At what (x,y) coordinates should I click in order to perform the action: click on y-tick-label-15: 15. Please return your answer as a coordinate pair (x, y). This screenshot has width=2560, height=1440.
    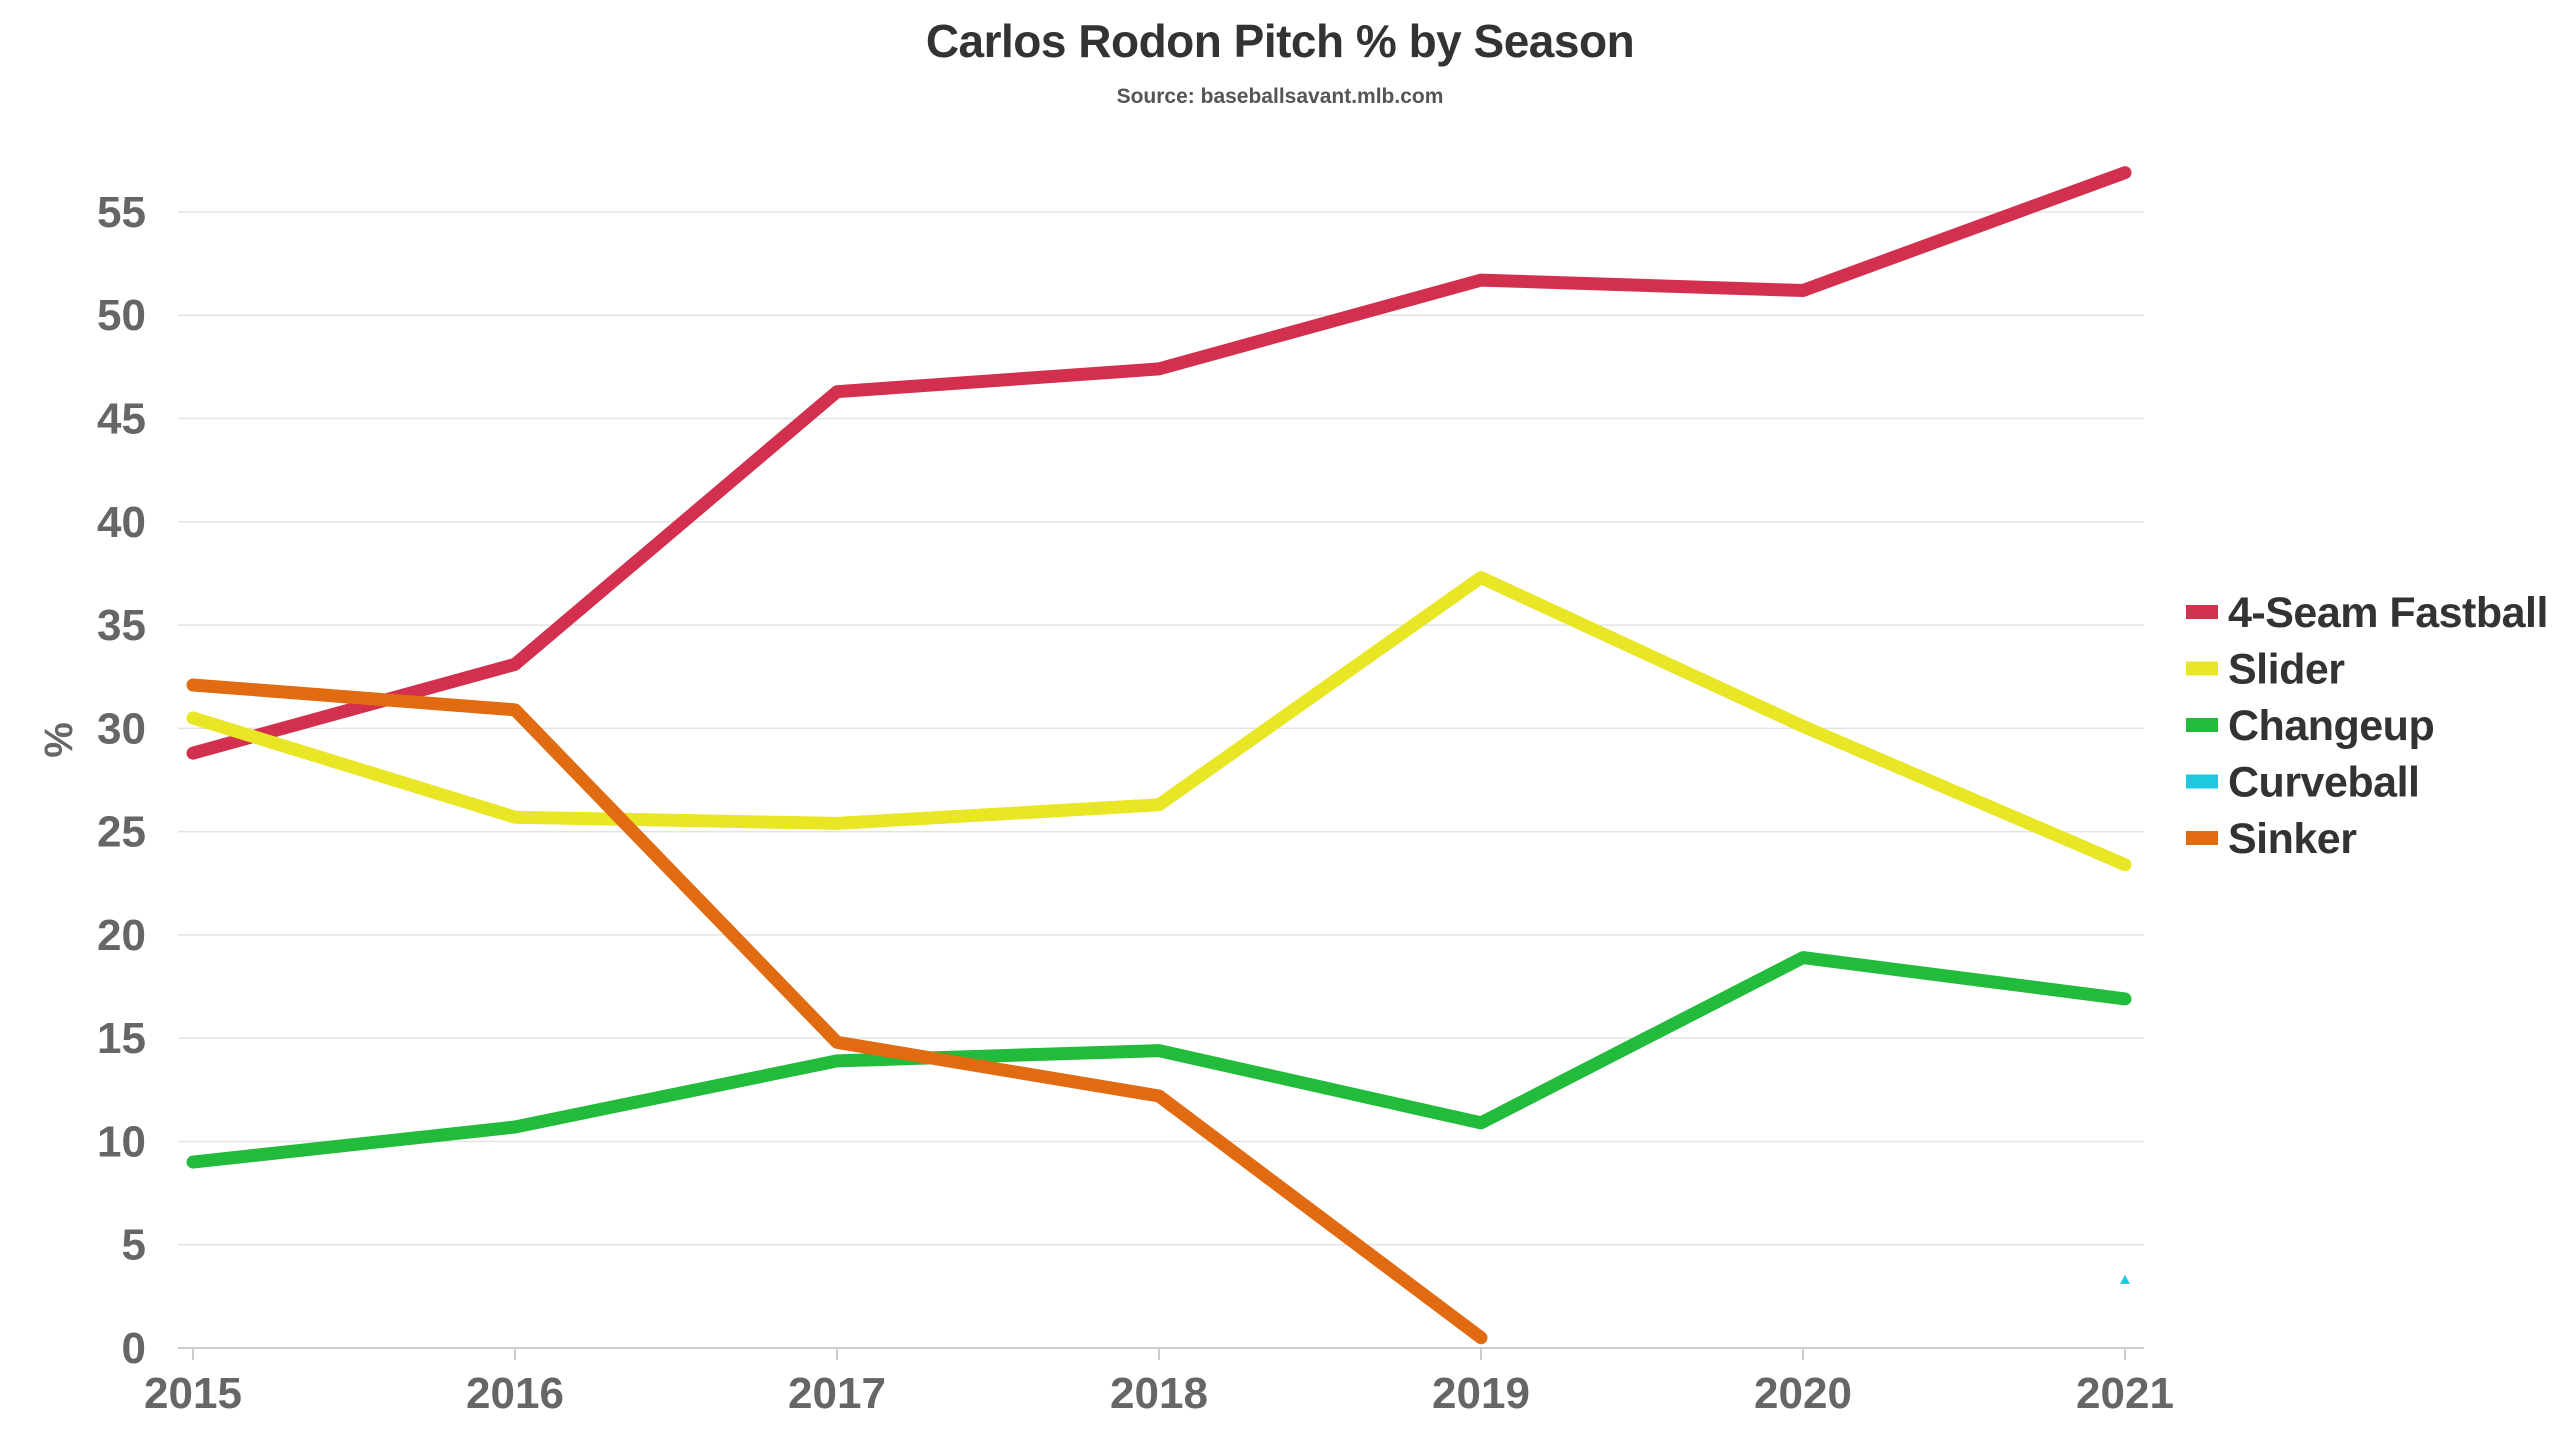
    Looking at the image, I should click on (121, 1038).